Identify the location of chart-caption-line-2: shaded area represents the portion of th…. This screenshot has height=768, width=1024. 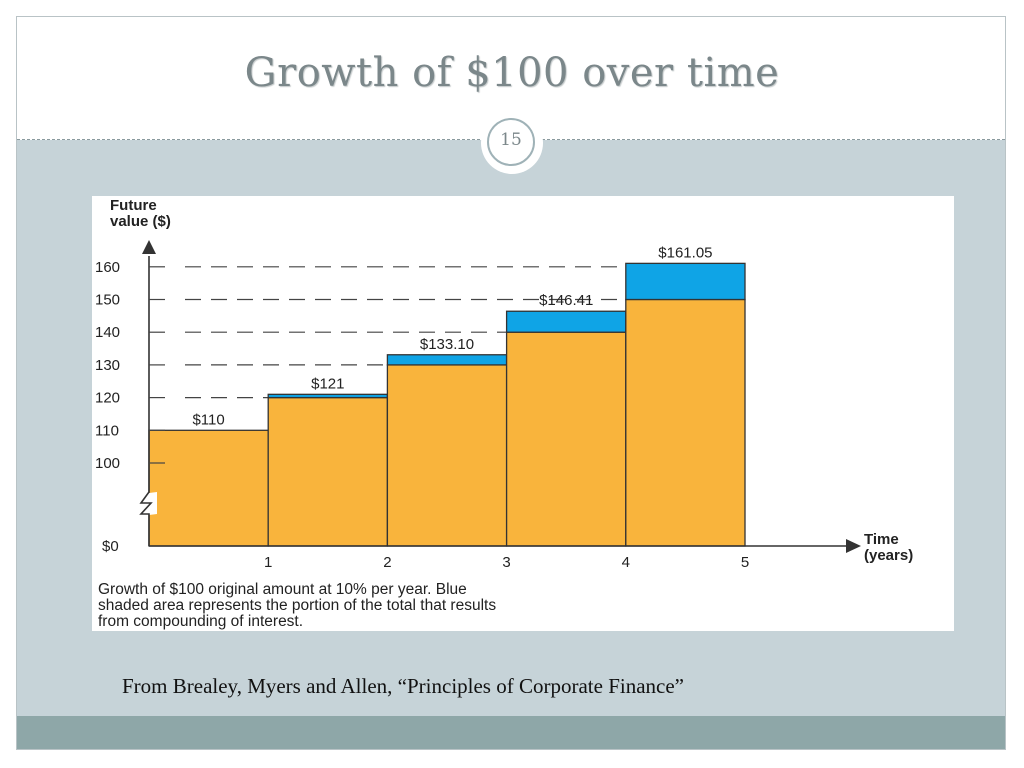
(297, 605).